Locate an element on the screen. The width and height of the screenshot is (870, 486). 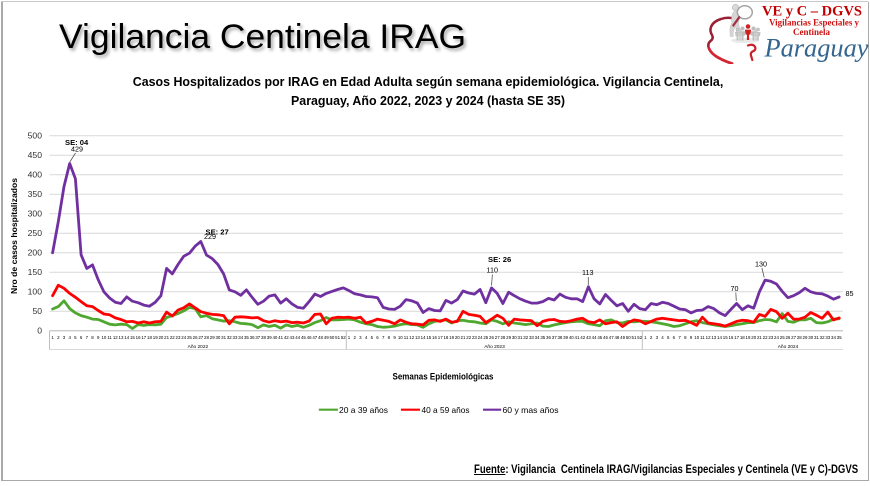
svg-text: 429 is located at coordinates (77, 149).